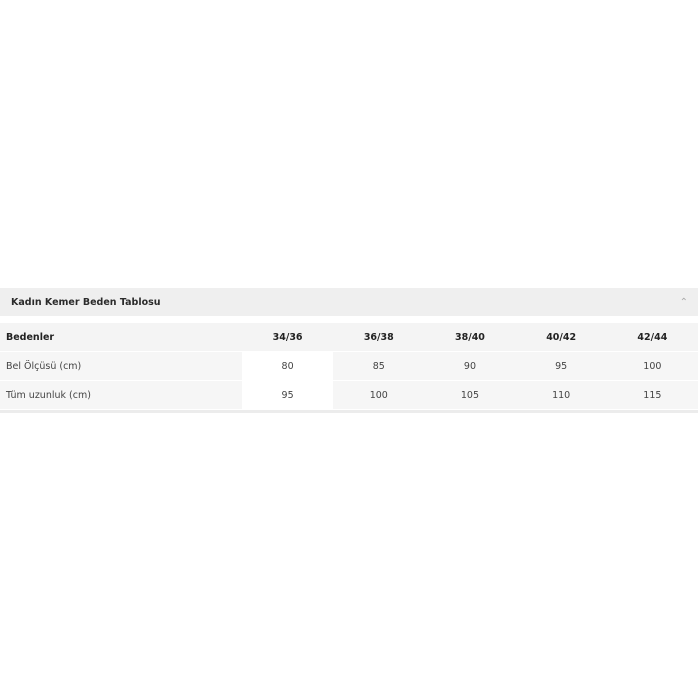  Describe the element at coordinates (288, 366) in the screenshot. I see `table-cell: 80` at that location.